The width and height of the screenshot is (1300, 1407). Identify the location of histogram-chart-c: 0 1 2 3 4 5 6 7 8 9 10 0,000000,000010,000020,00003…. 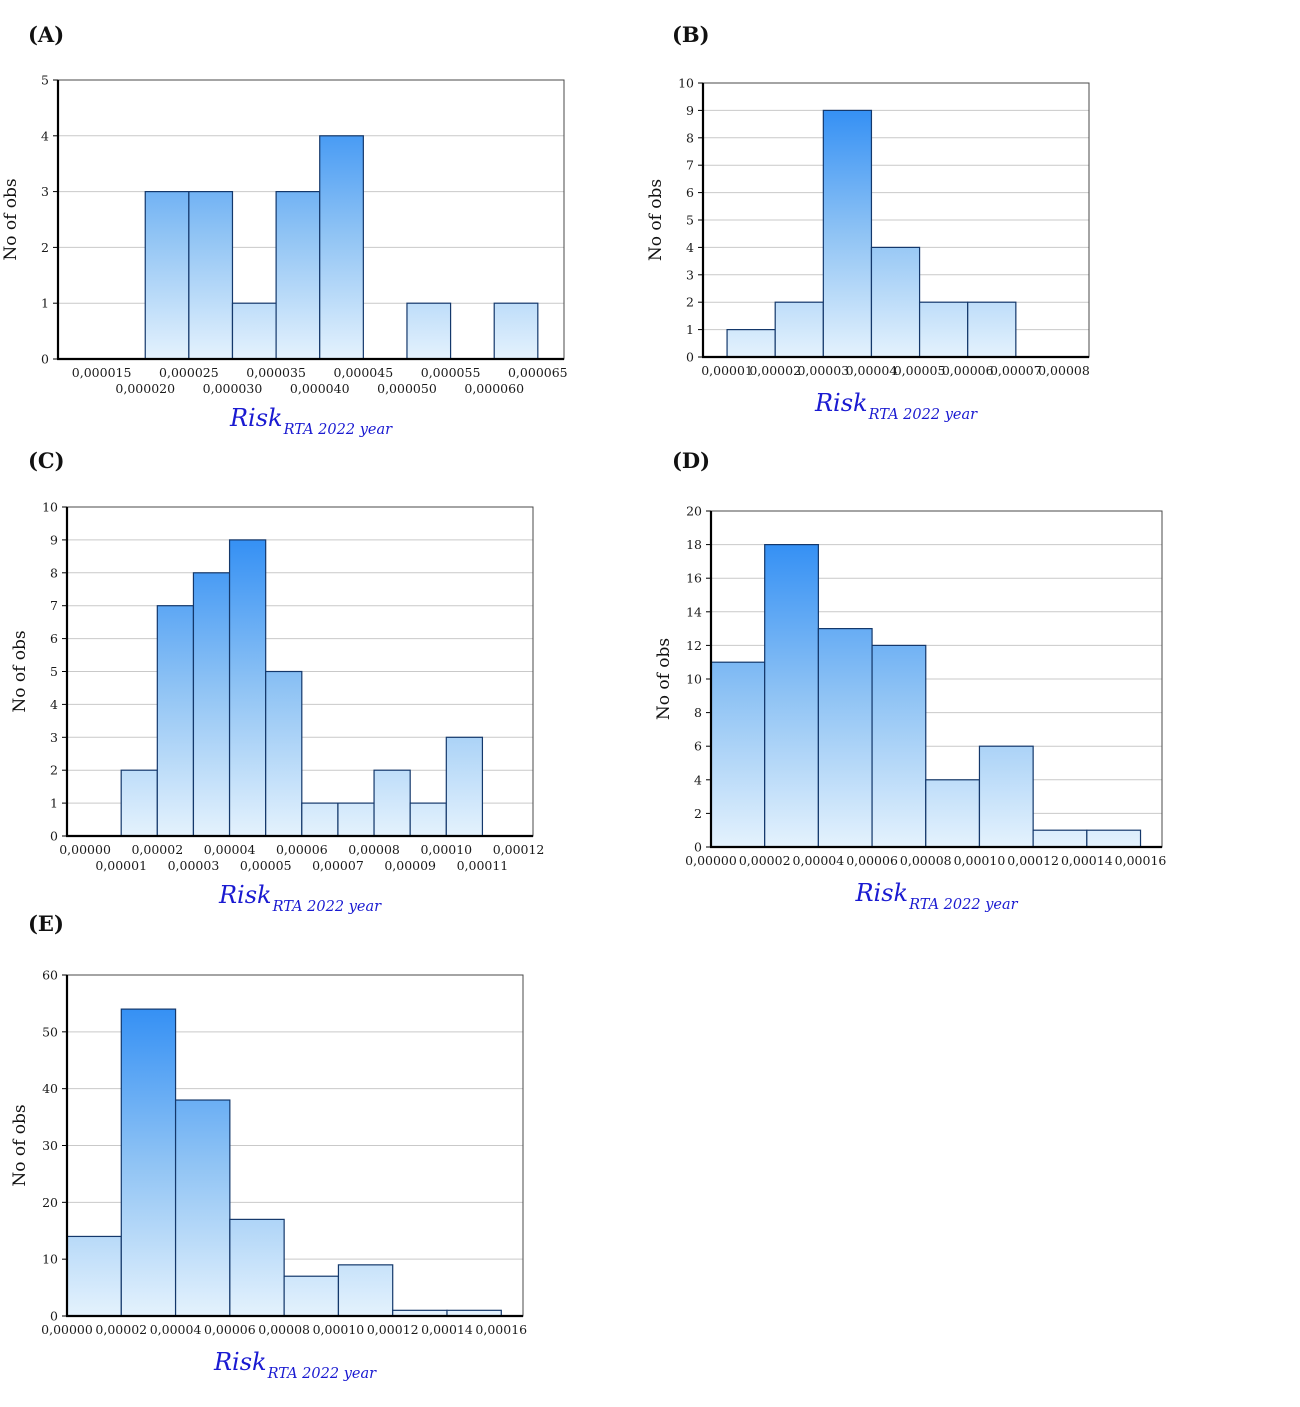
(278, 708).